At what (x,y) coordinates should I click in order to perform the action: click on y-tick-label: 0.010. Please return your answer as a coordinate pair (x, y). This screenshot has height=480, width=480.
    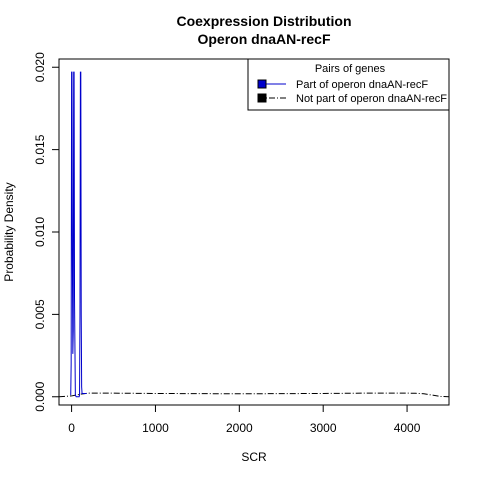
    Looking at the image, I should click on (40, 232).